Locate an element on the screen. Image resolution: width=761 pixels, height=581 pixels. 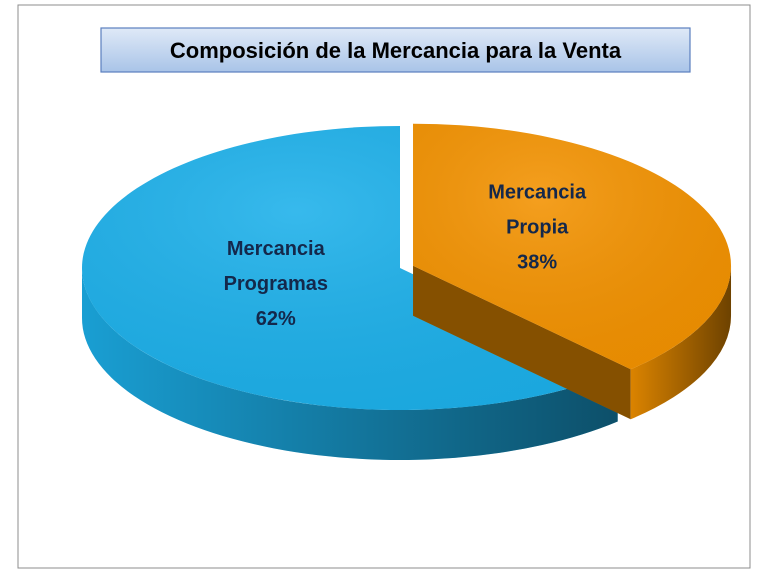
slice-category-label: Mercancia Propia is located at coordinates (537, 210).